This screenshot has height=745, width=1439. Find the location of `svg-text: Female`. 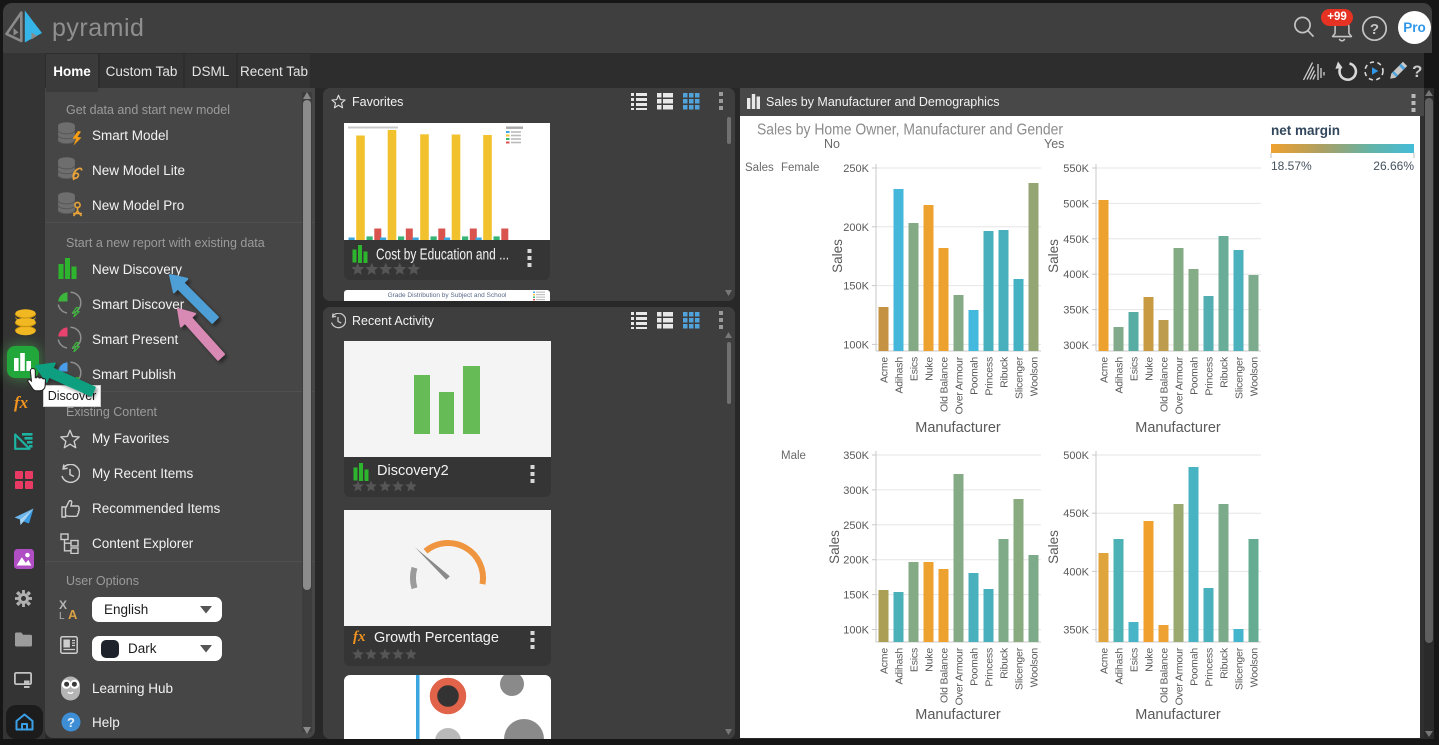

svg-text: Female is located at coordinates (800, 168).